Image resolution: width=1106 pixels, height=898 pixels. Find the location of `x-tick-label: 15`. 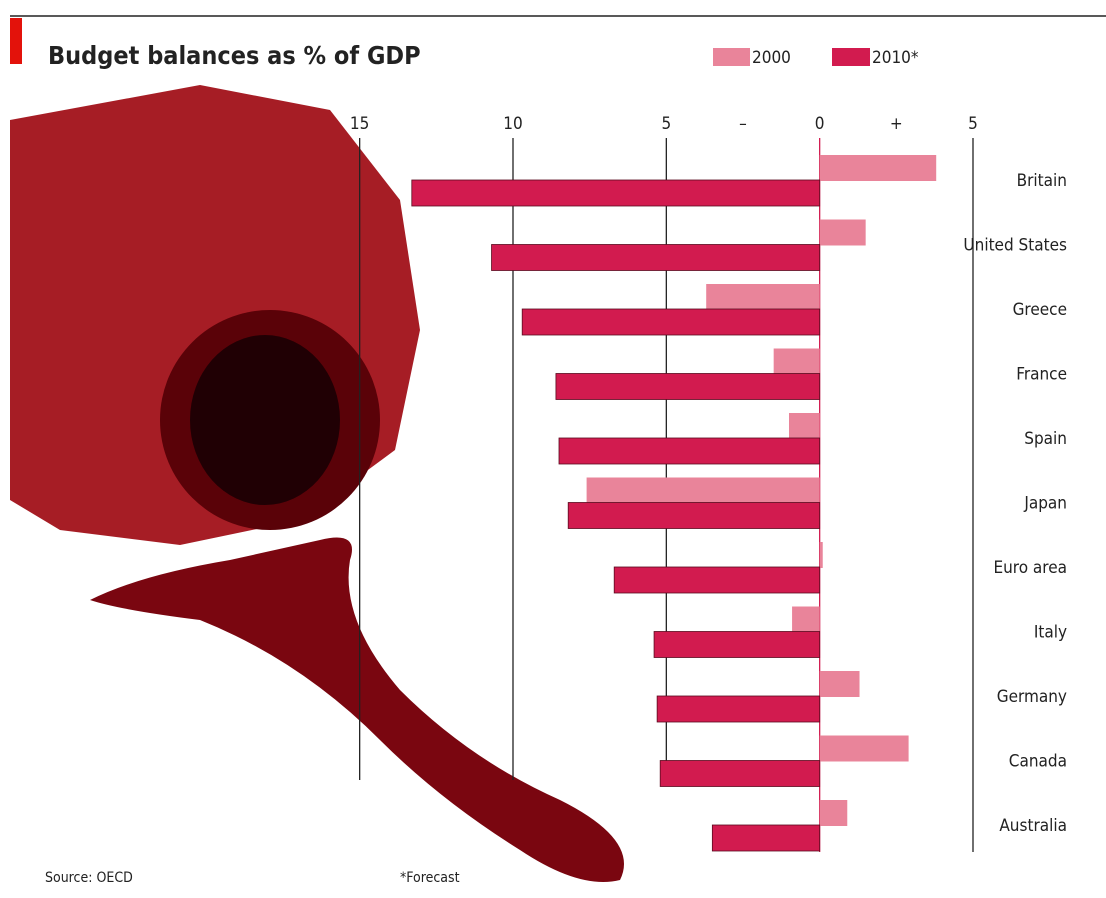

x-tick-label: 15 is located at coordinates (359, 124).